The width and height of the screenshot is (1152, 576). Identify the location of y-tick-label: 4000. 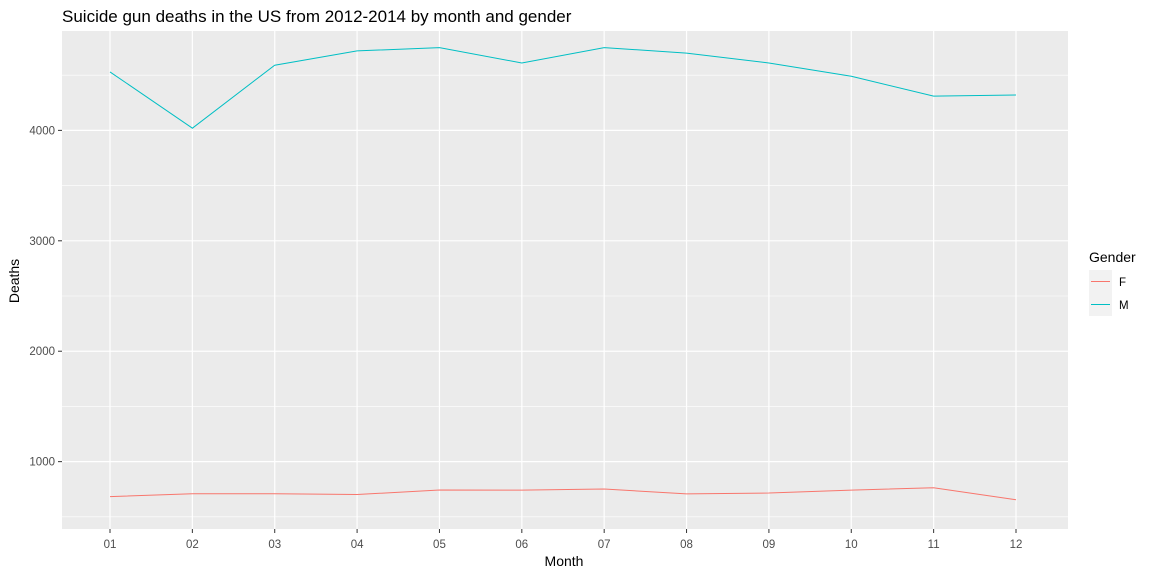
(42, 131).